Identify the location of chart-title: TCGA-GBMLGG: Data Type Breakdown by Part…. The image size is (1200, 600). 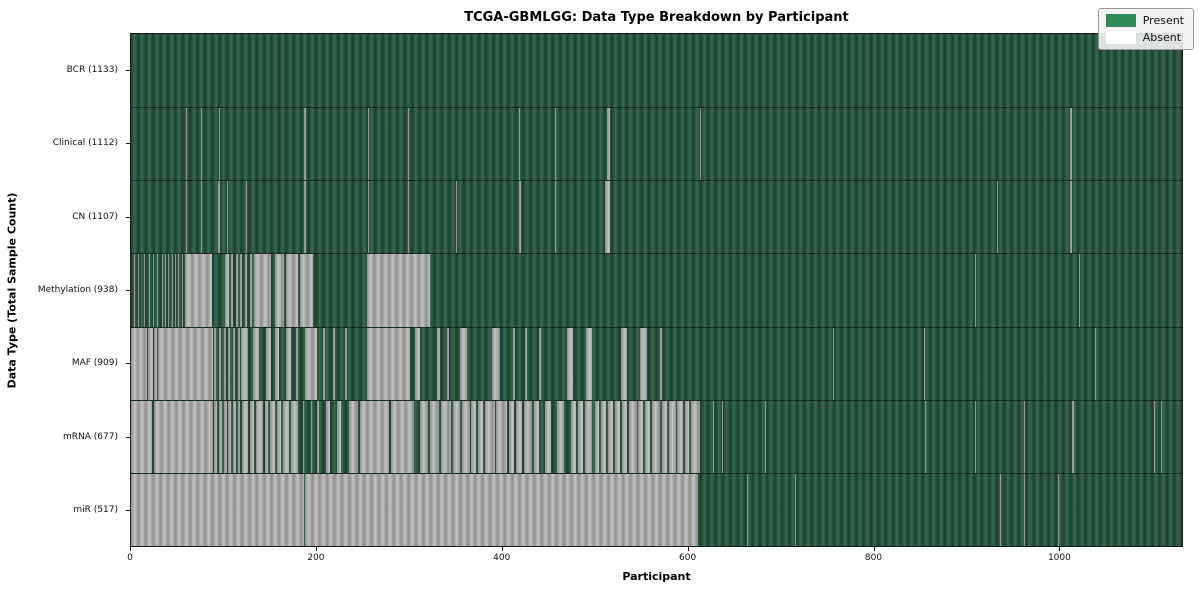
(656, 17).